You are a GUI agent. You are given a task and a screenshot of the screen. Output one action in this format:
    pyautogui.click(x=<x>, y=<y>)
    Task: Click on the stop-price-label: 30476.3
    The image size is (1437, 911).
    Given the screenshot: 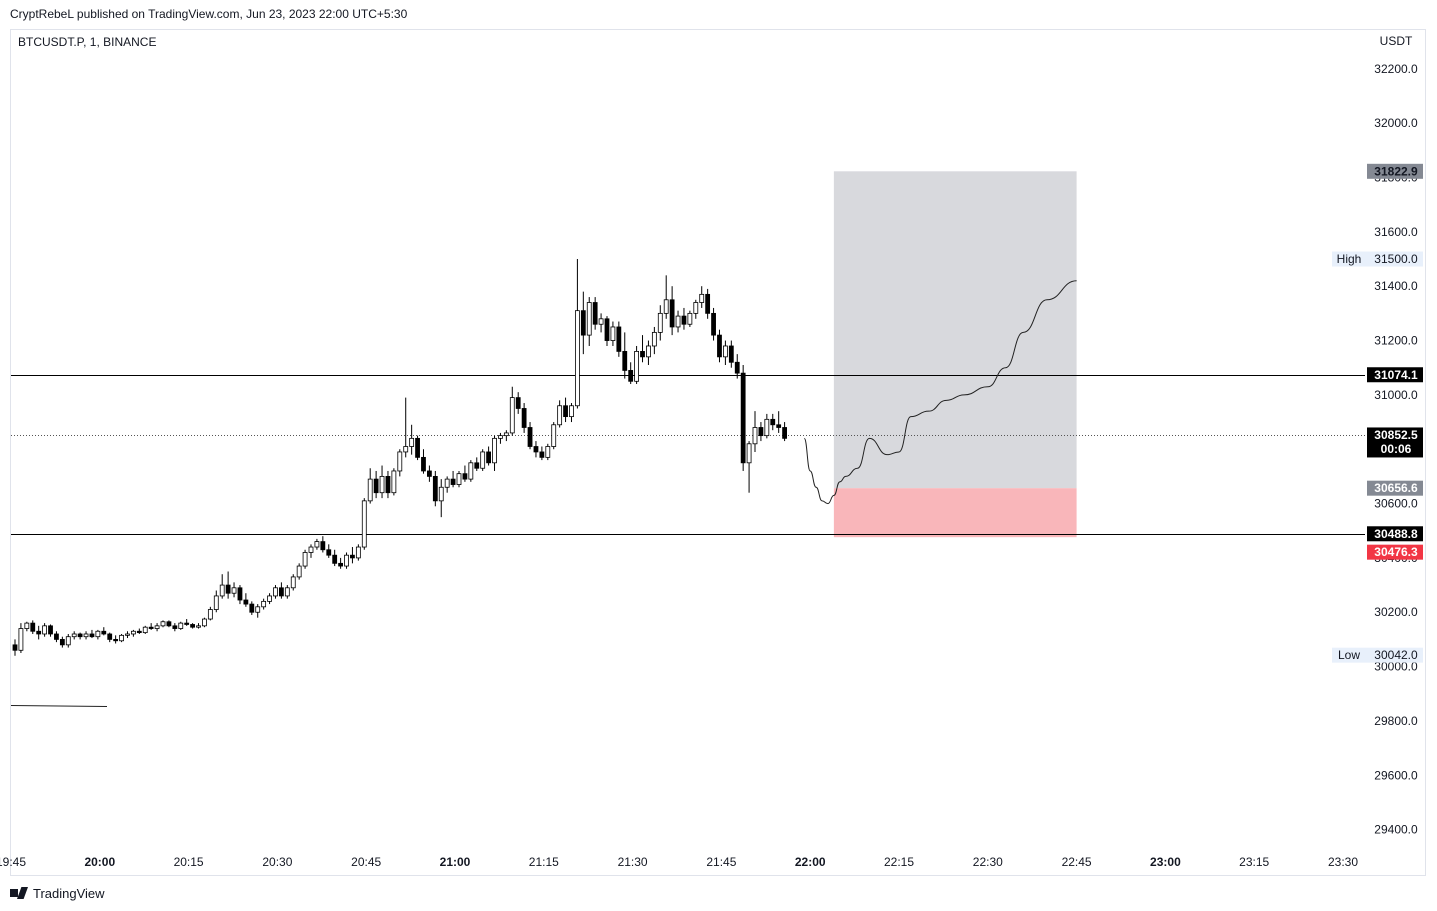 What is the action you would take?
    pyautogui.click(x=1396, y=552)
    